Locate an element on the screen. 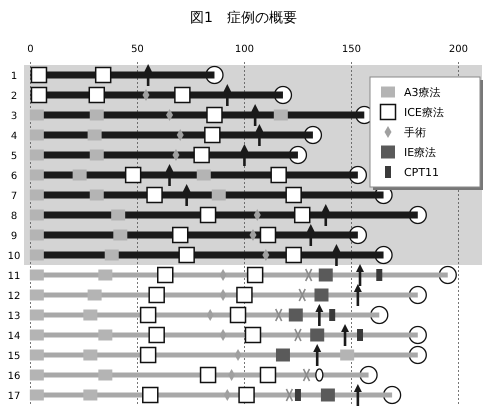 Image resolution: width=487 pixels, height=410 pixels. y-tick-label: 14 is located at coordinates (14, 336).